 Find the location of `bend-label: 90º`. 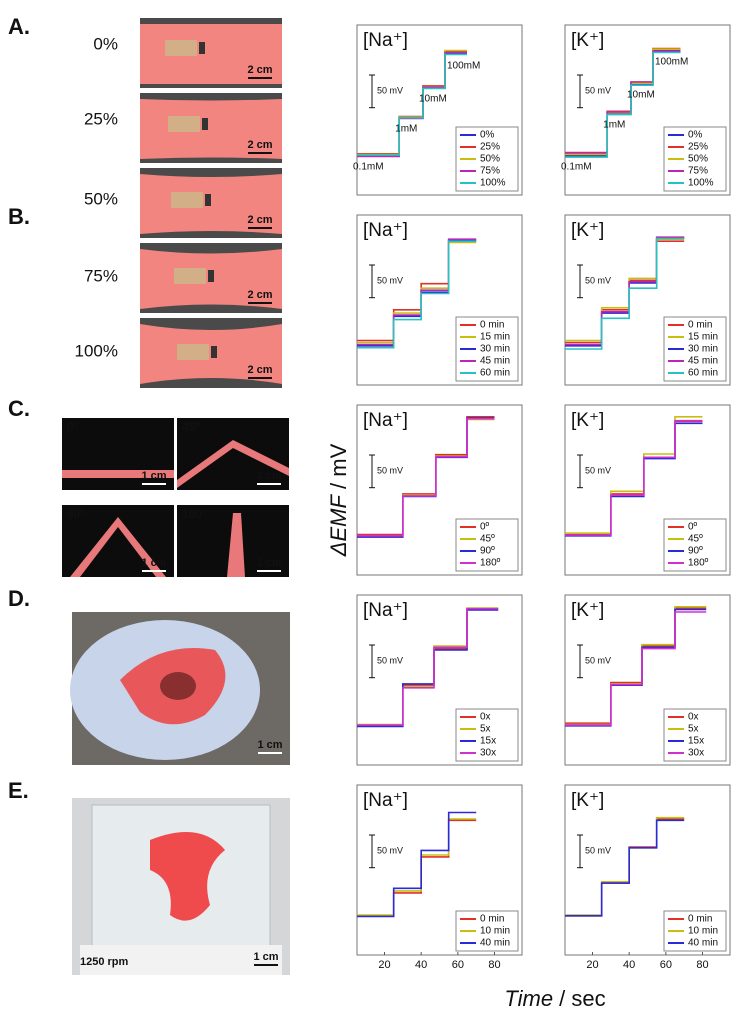

bend-label: 90º is located at coordinates (76, 514).